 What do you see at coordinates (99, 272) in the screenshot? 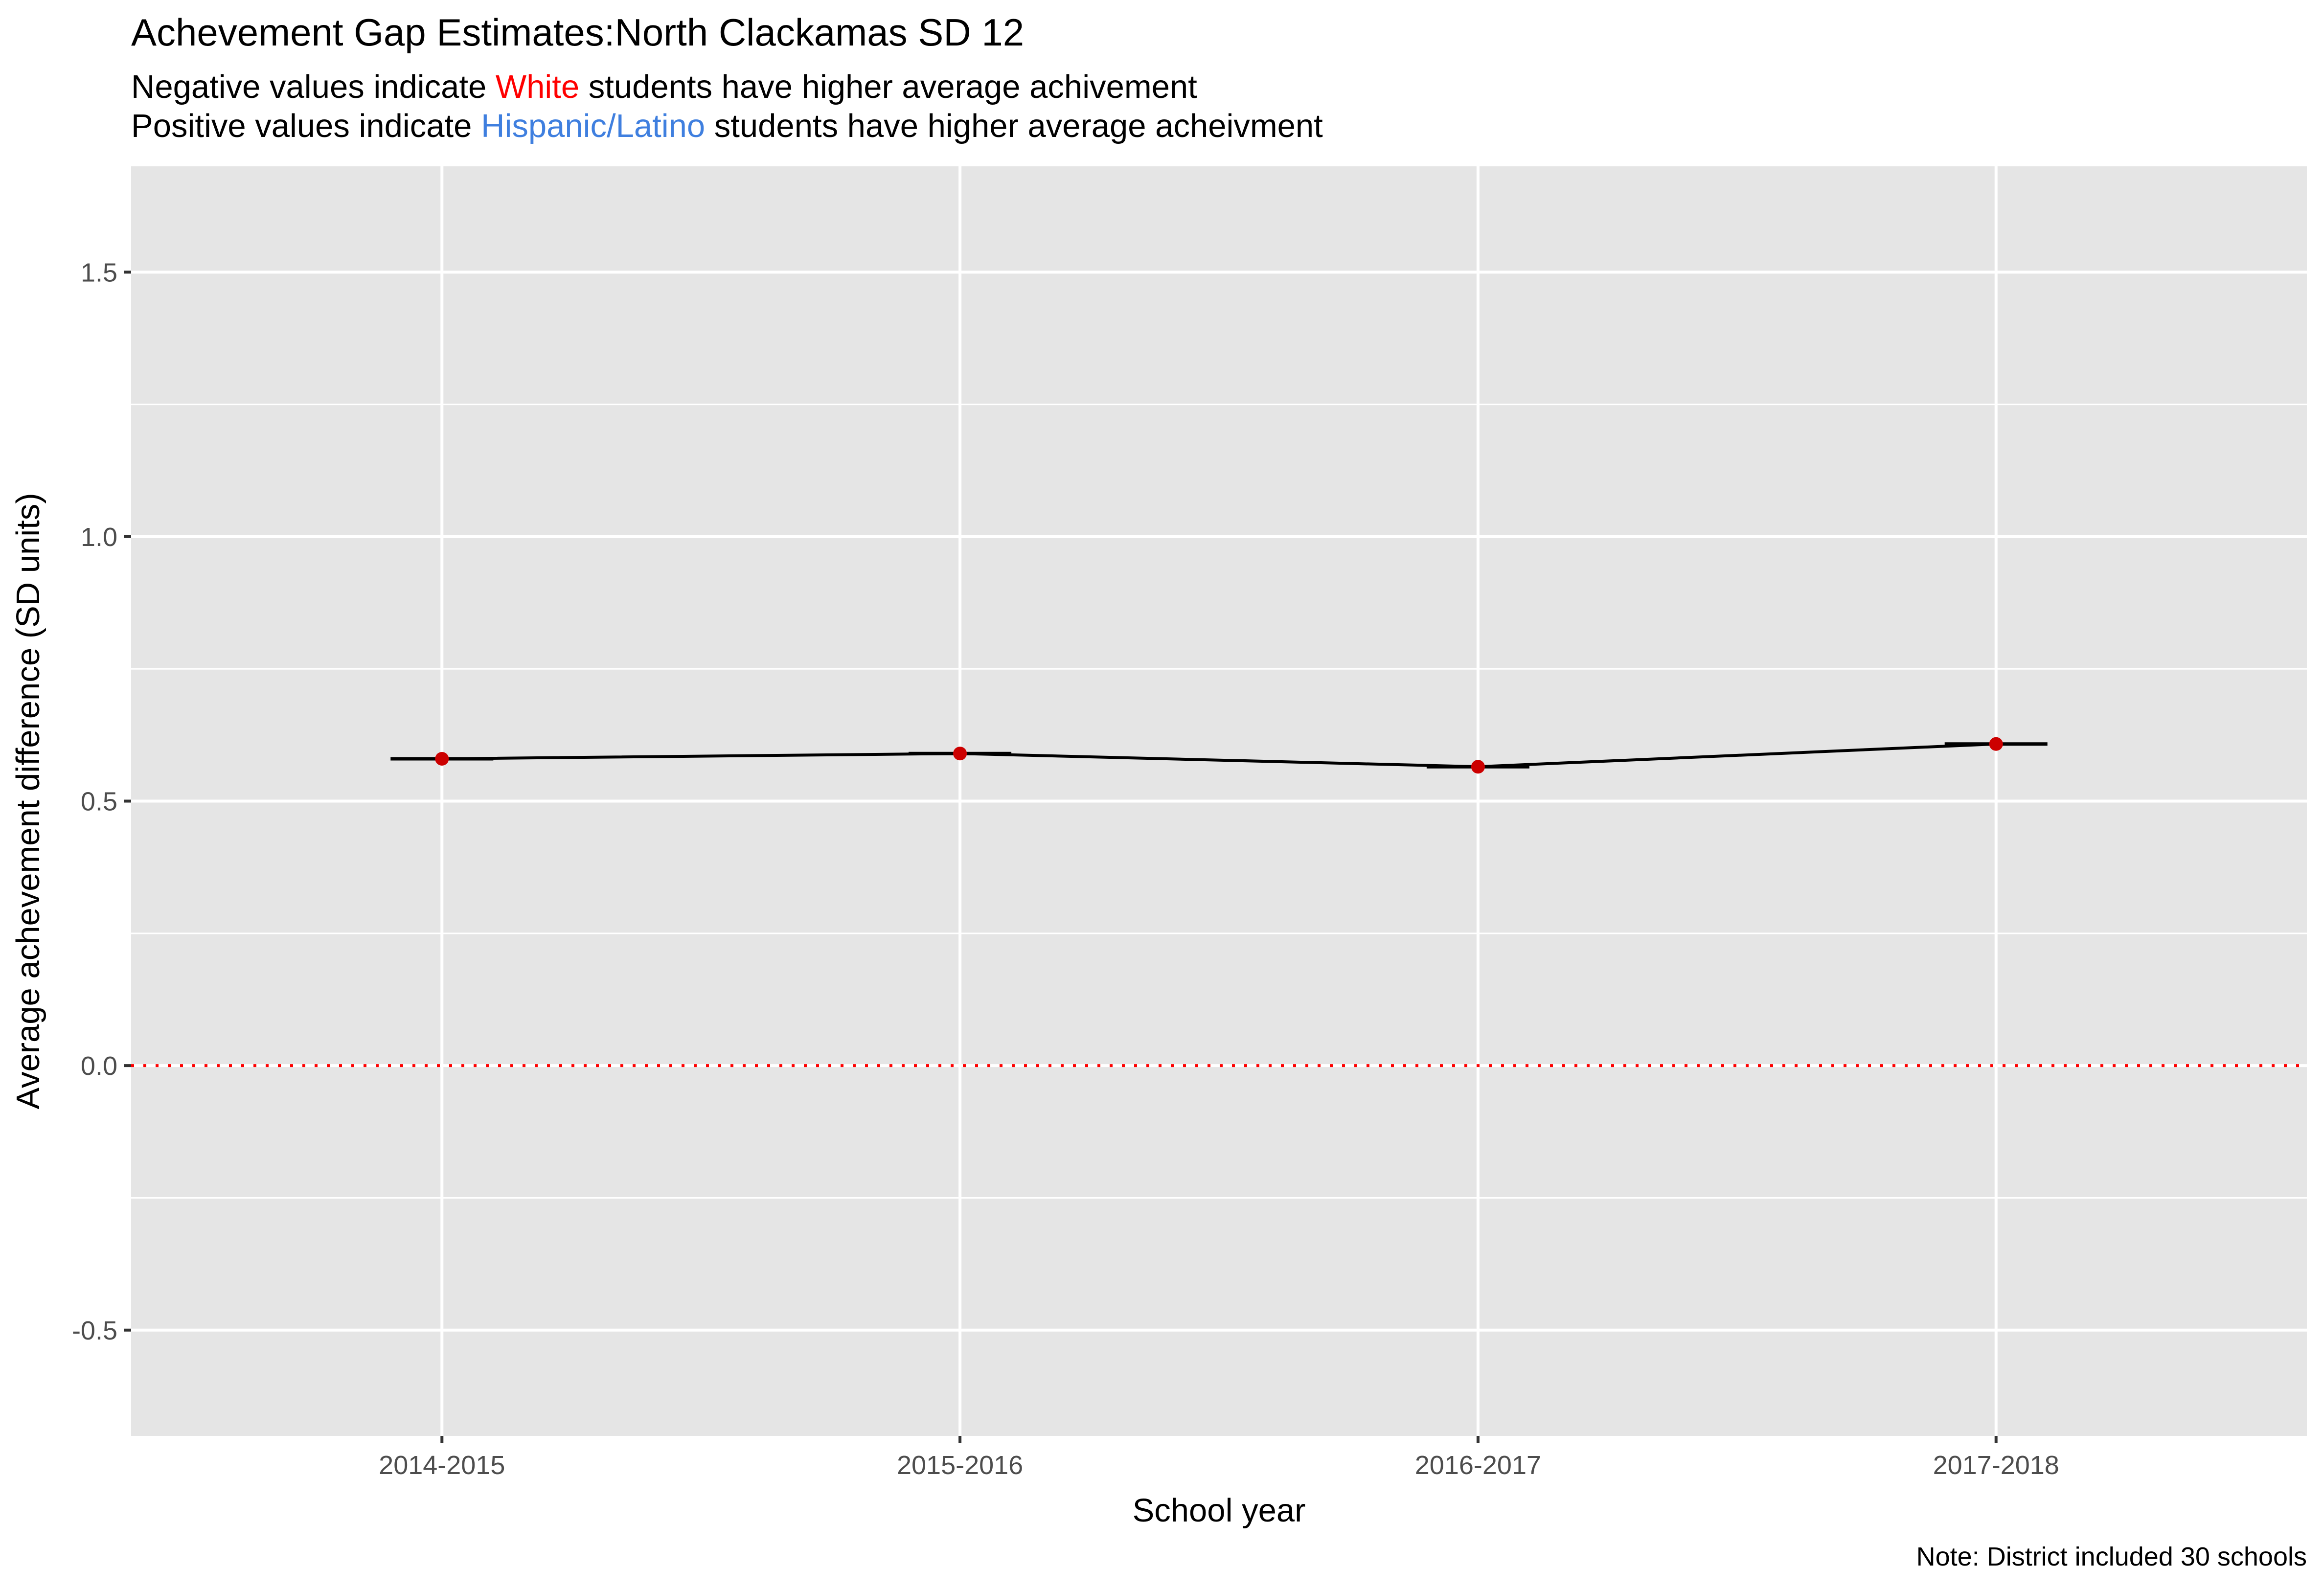
I see `y-tick-label: 1.5` at bounding box center [99, 272].